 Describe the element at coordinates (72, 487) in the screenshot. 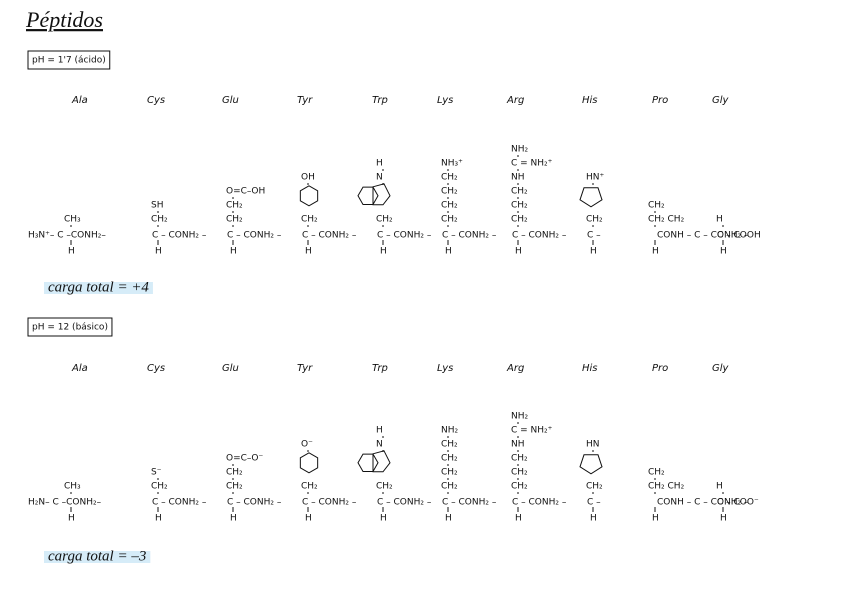

I see `side-chain-group: CH₃` at that location.